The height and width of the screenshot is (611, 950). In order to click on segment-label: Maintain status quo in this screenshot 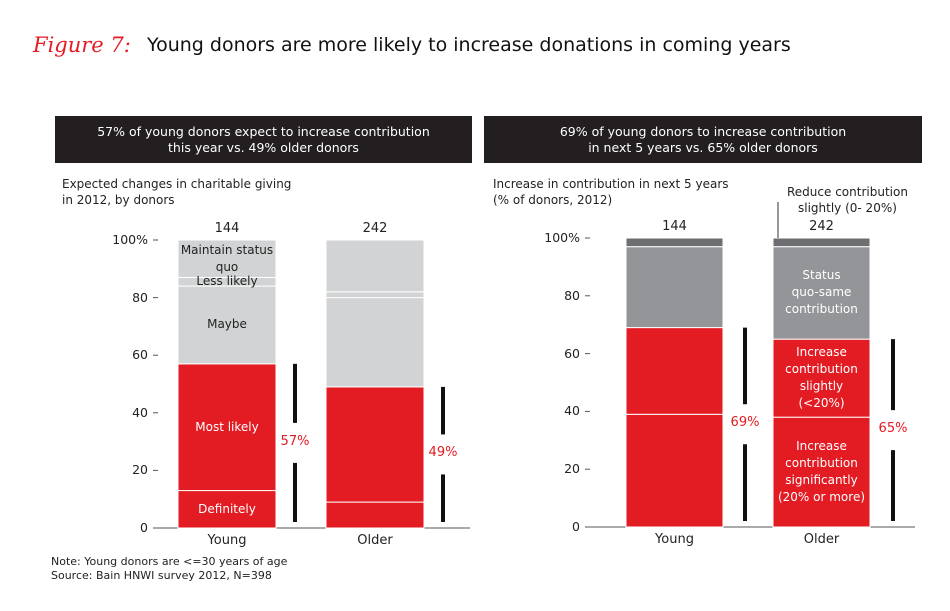, I will do `click(227, 258)`.